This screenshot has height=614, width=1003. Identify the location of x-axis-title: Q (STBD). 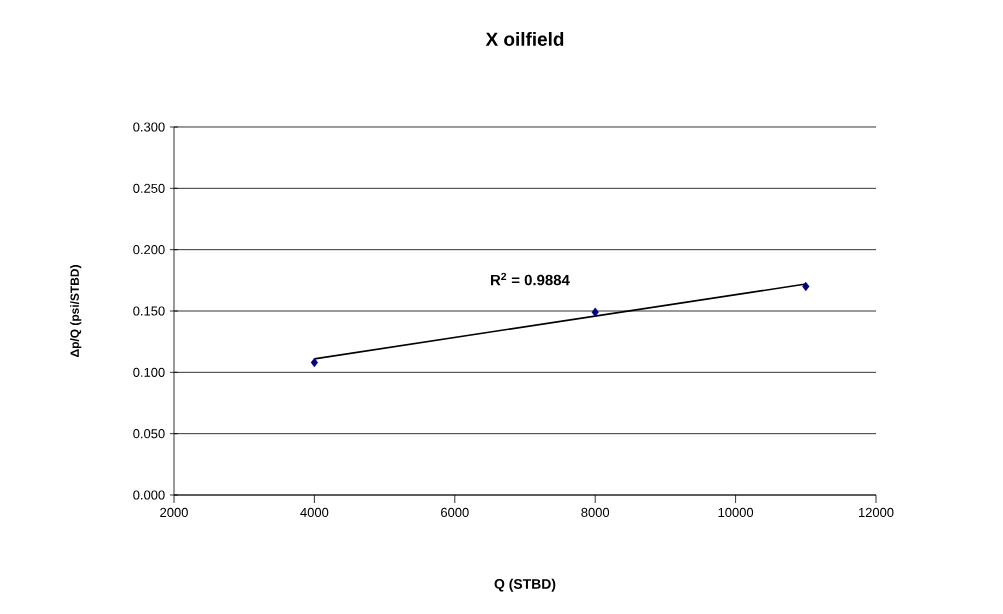
(525, 585).